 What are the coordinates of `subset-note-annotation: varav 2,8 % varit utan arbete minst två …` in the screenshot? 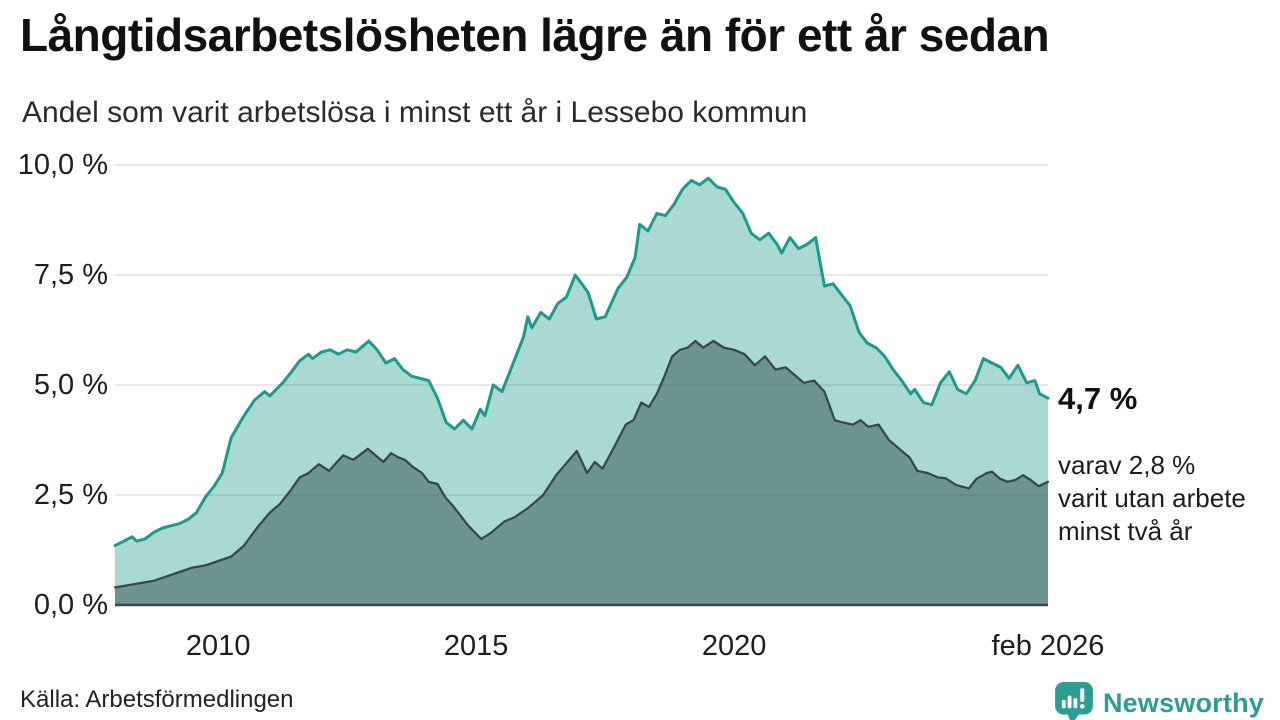 It's located at (1152, 498).